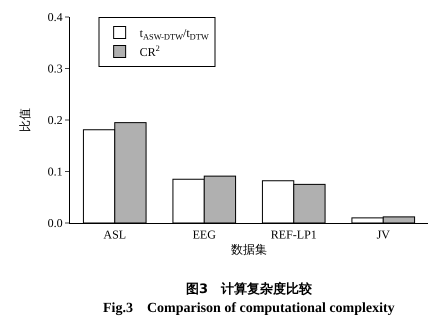  I want to click on legend-label: CR$^{2}$, so click(150, 52).